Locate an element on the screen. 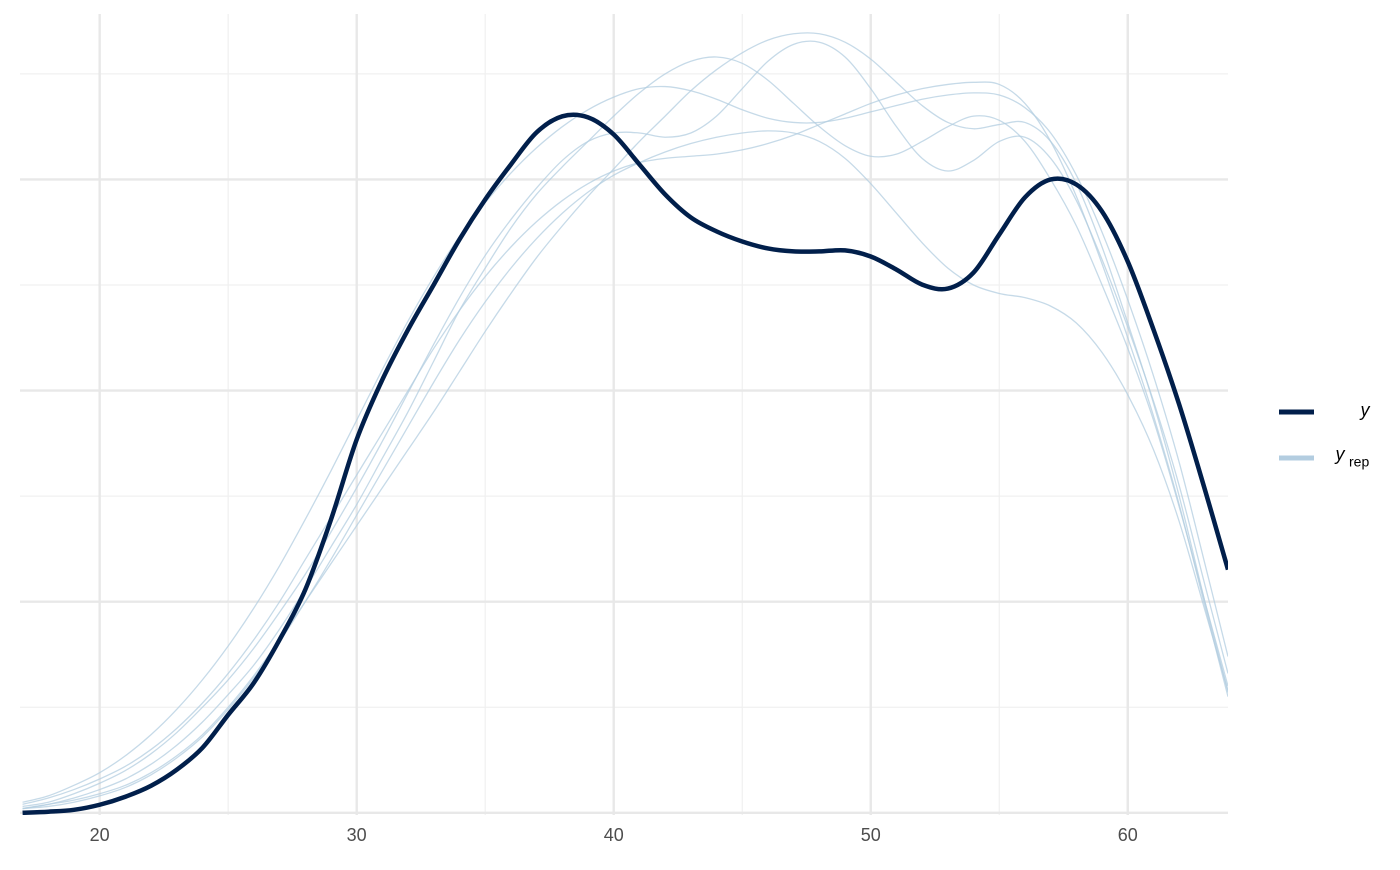 This screenshot has width=1400, height=870. x-tick-label: 50 is located at coordinates (871, 835).